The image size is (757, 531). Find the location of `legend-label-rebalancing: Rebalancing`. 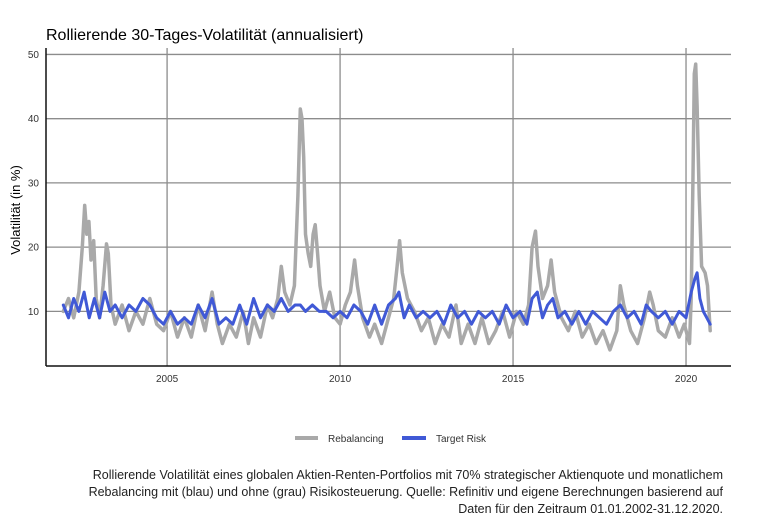

legend-label-rebalancing: Rebalancing is located at coordinates (356, 439).